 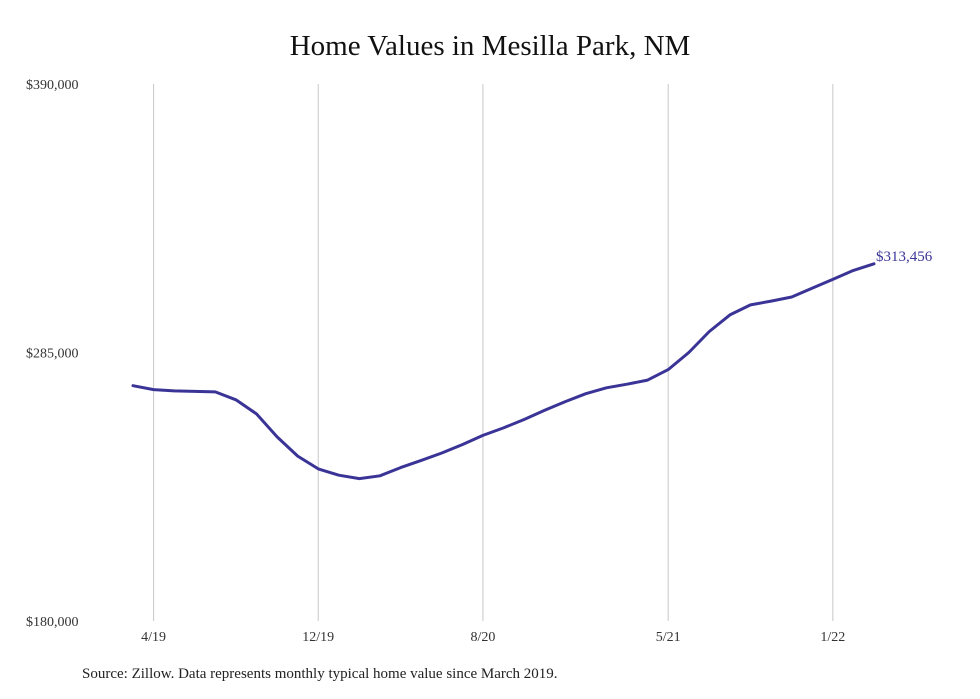 I want to click on x-tick-label: 8/20, so click(x=482, y=637).